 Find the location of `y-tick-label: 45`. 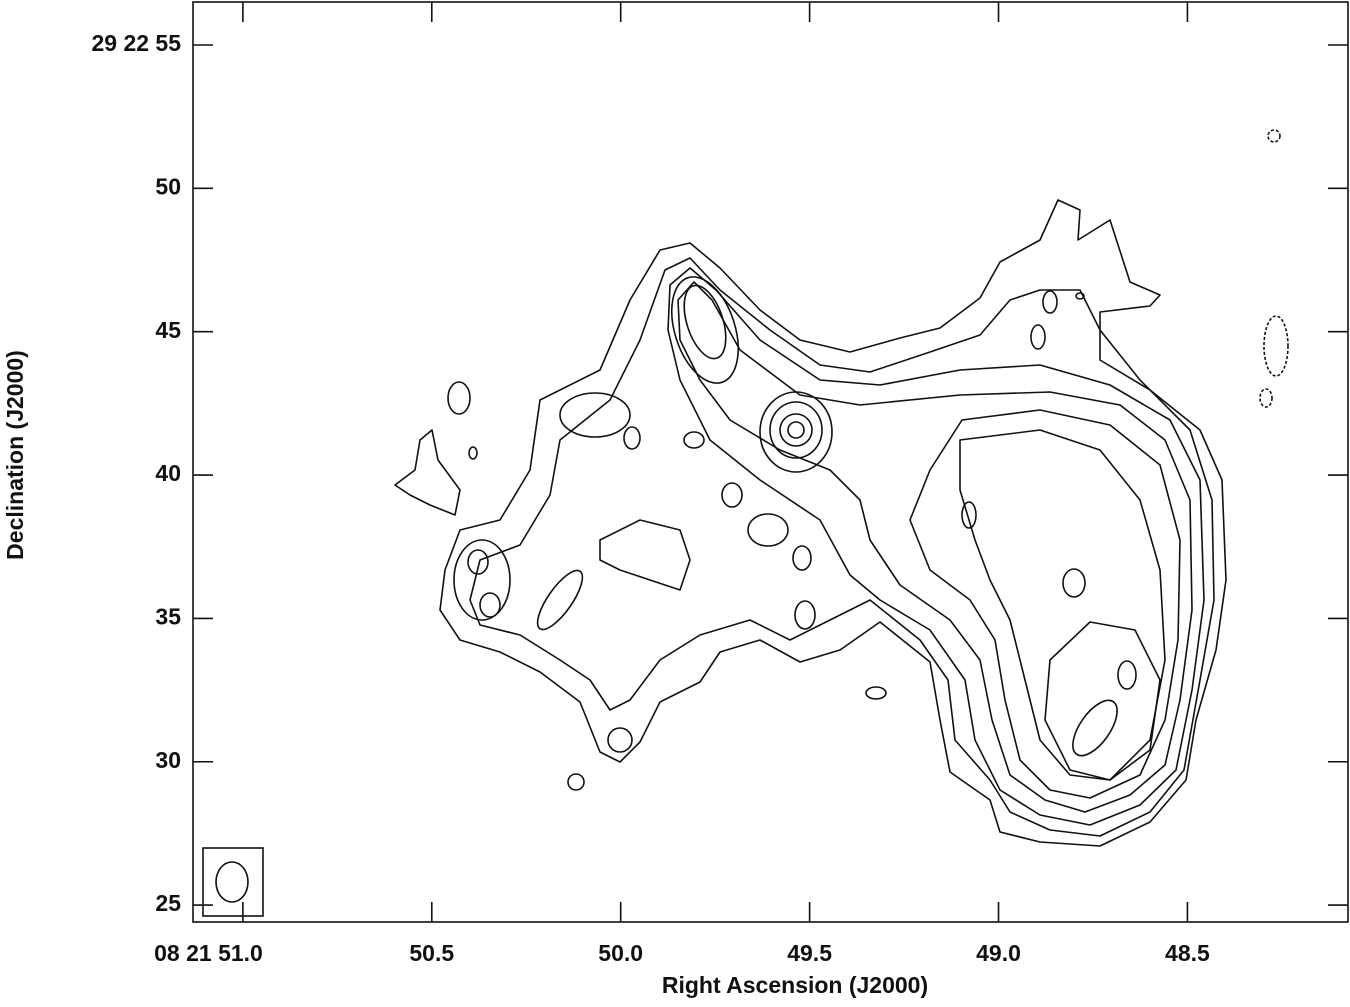

y-tick-label: 45 is located at coordinates (168, 330).